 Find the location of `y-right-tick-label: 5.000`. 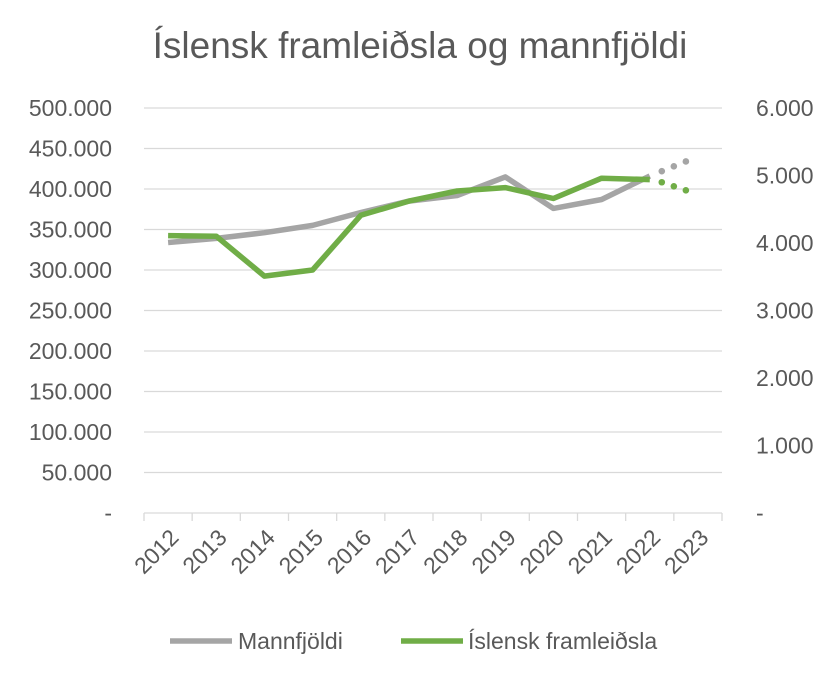

y-right-tick-label: 5.000 is located at coordinates (785, 176).